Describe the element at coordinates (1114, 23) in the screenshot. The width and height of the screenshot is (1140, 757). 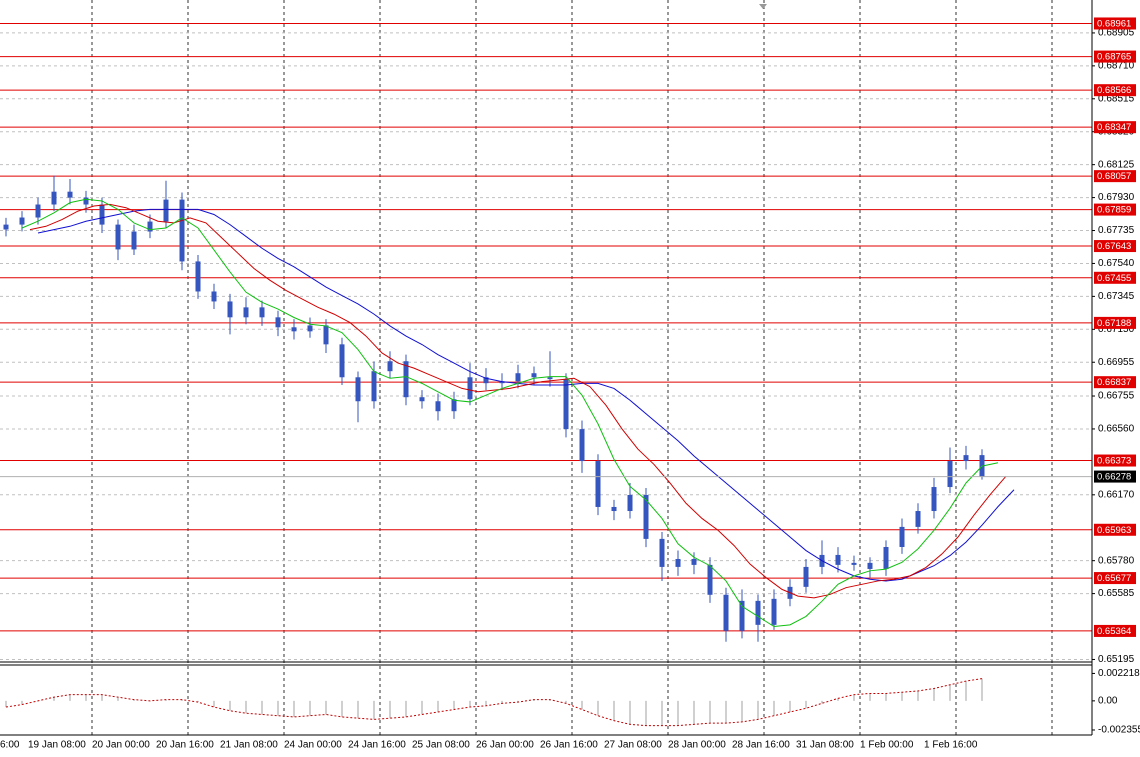
I see `level-label: 0.68961` at that location.